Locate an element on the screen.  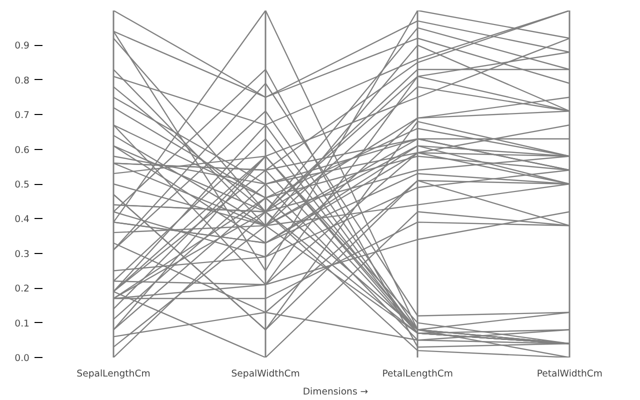
y-tick-label: 0.4 is located at coordinates (22, 220).